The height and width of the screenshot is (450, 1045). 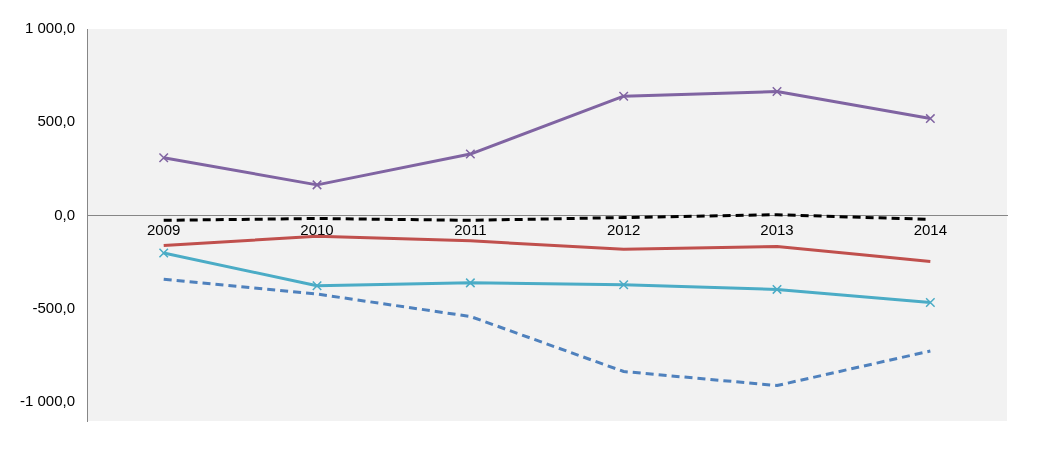 I want to click on y-tick-label: -1 000,0, so click(x=47, y=401).